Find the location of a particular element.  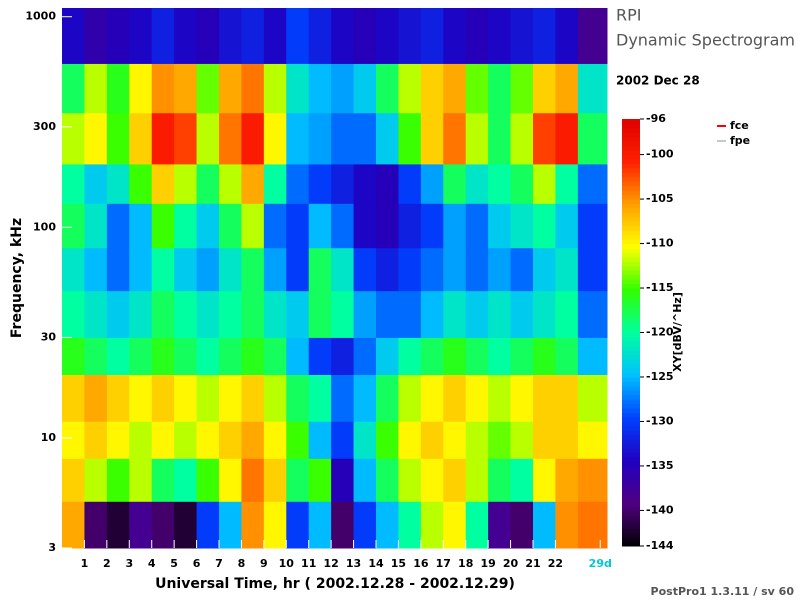

chart-subtitle: Dynamic Spectrogram is located at coordinates (705, 40).